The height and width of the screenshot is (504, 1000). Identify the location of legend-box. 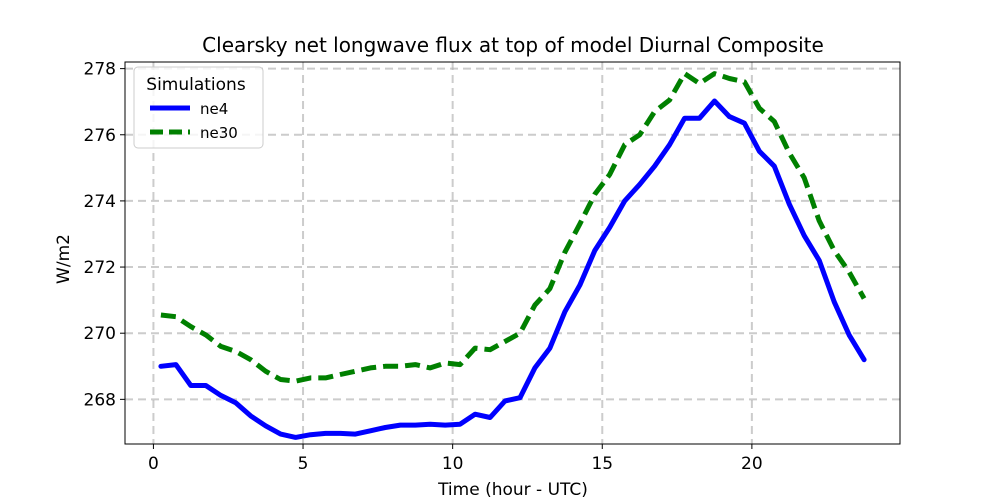
(198, 107).